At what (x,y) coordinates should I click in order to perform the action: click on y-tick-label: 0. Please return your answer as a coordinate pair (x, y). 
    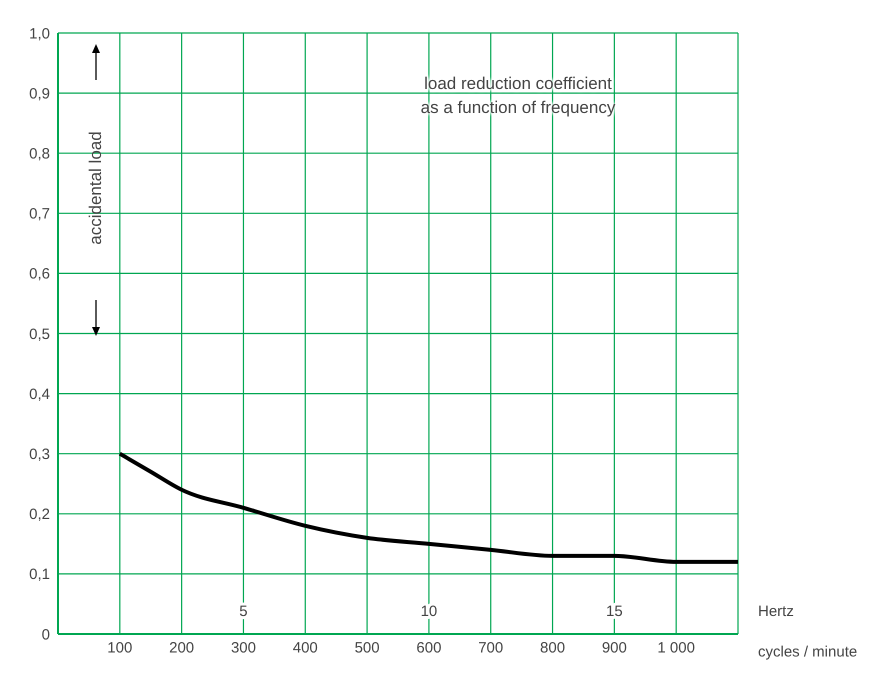
    Looking at the image, I should click on (46, 635).